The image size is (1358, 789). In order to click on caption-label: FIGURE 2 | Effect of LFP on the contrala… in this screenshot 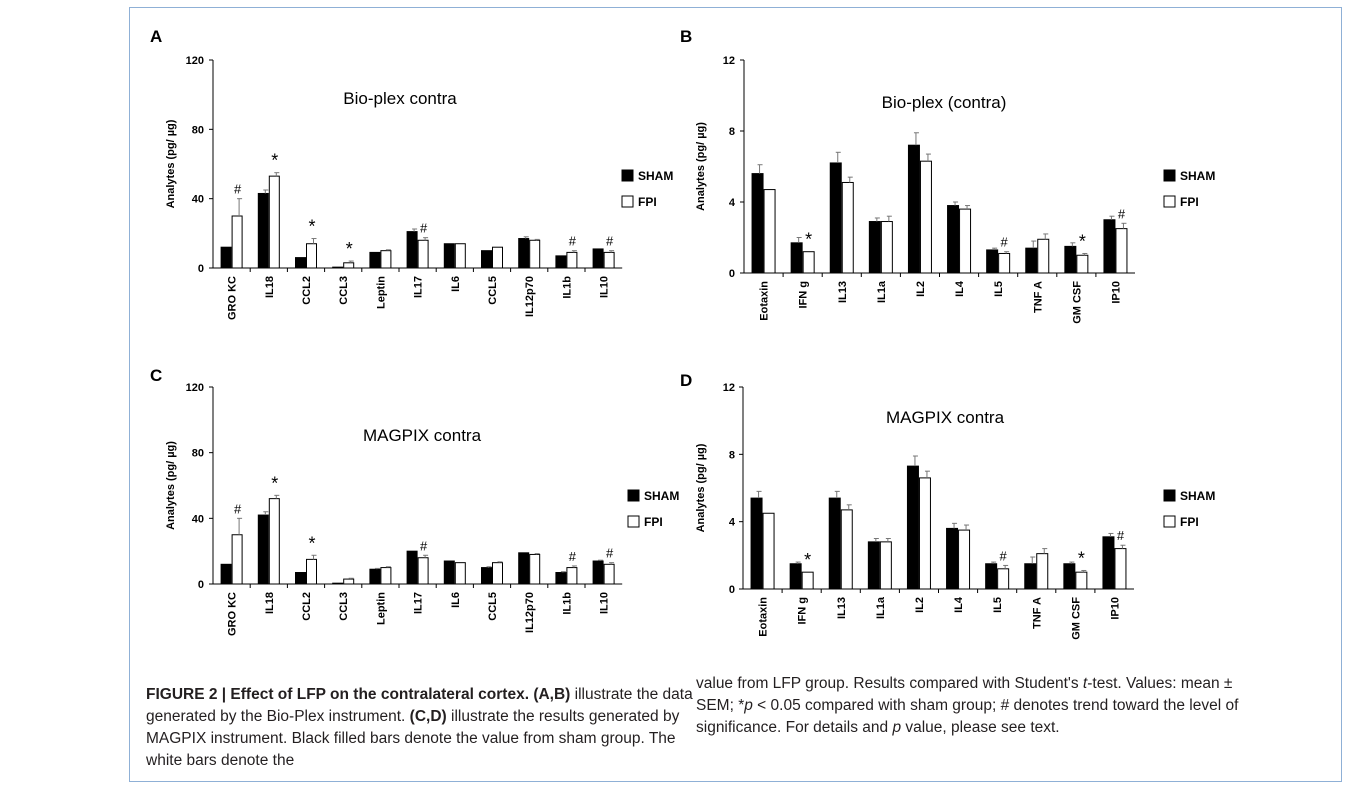, I will do `click(338, 694)`.